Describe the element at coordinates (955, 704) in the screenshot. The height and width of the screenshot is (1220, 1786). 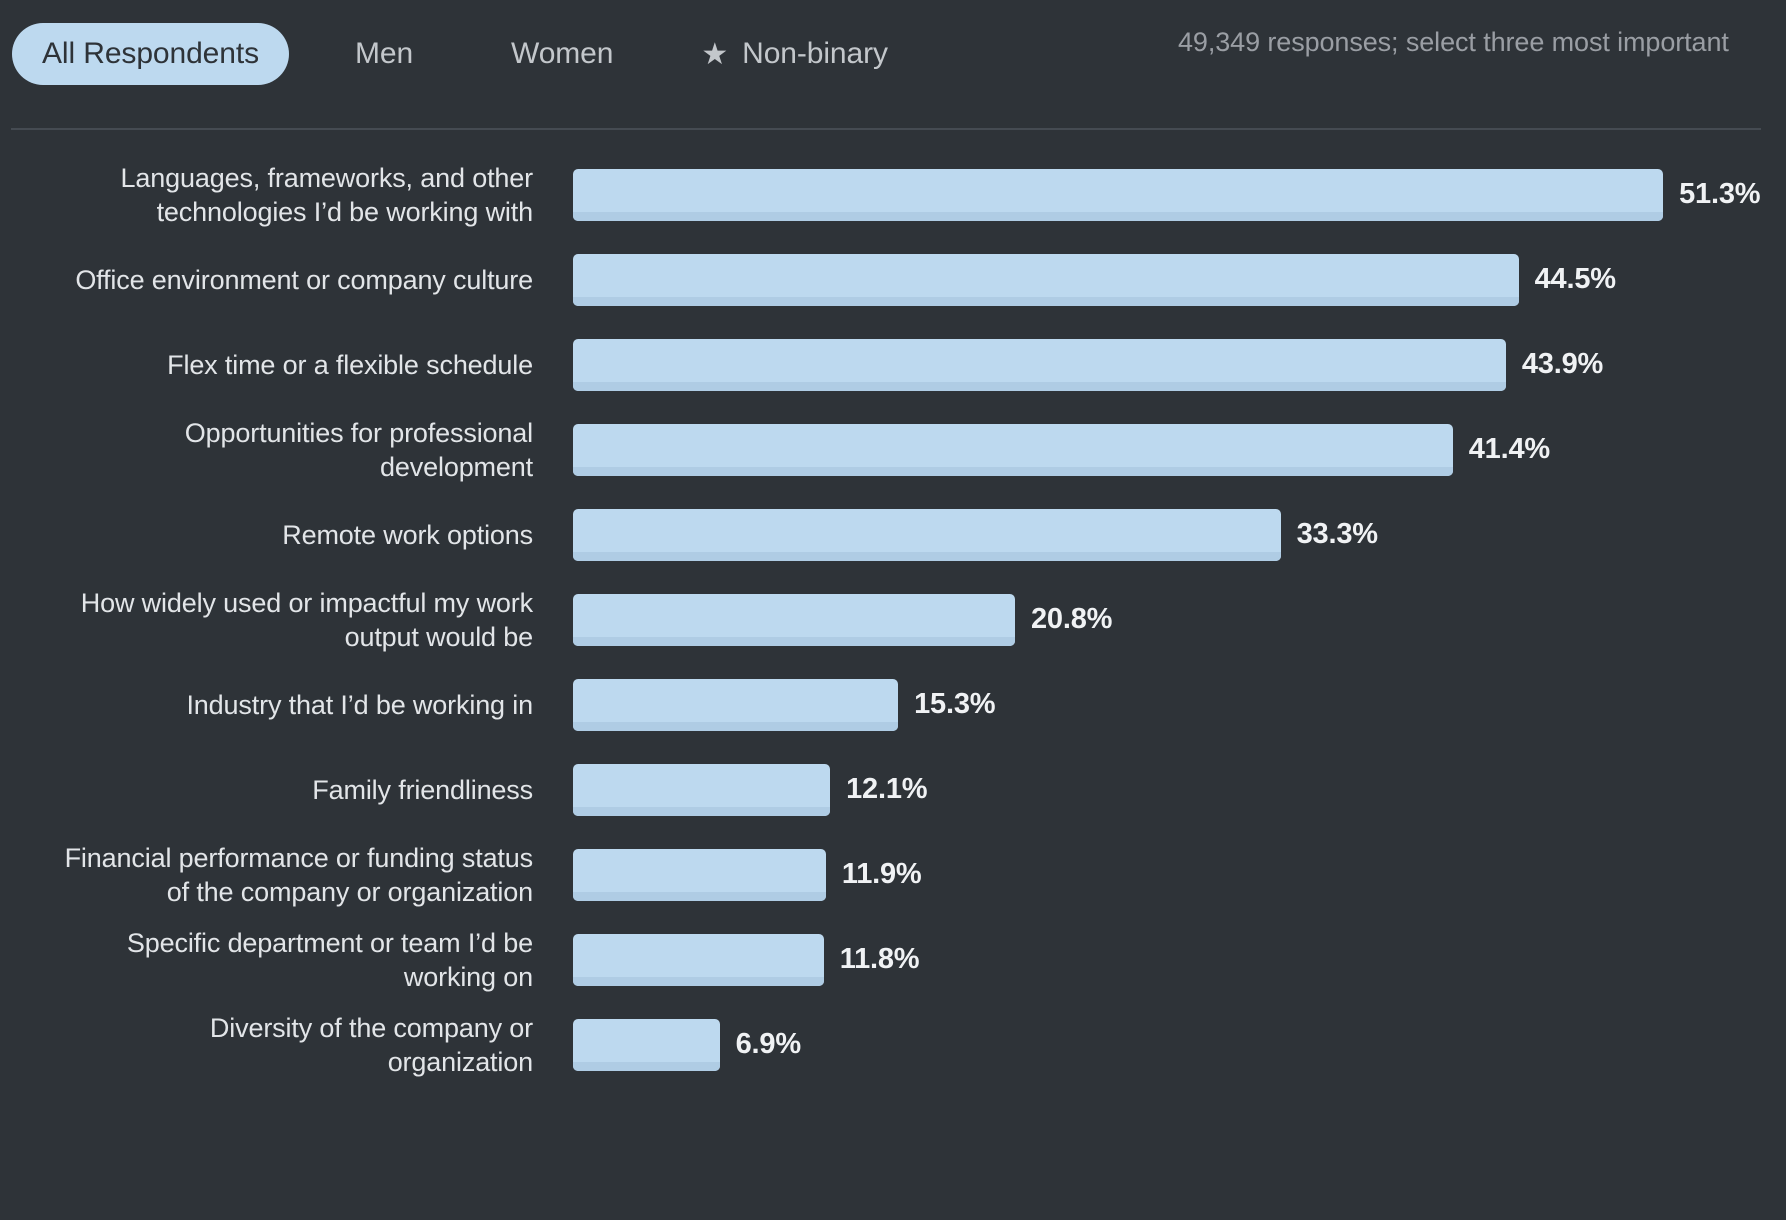
I see `bar-value-label: 15.3%` at that location.